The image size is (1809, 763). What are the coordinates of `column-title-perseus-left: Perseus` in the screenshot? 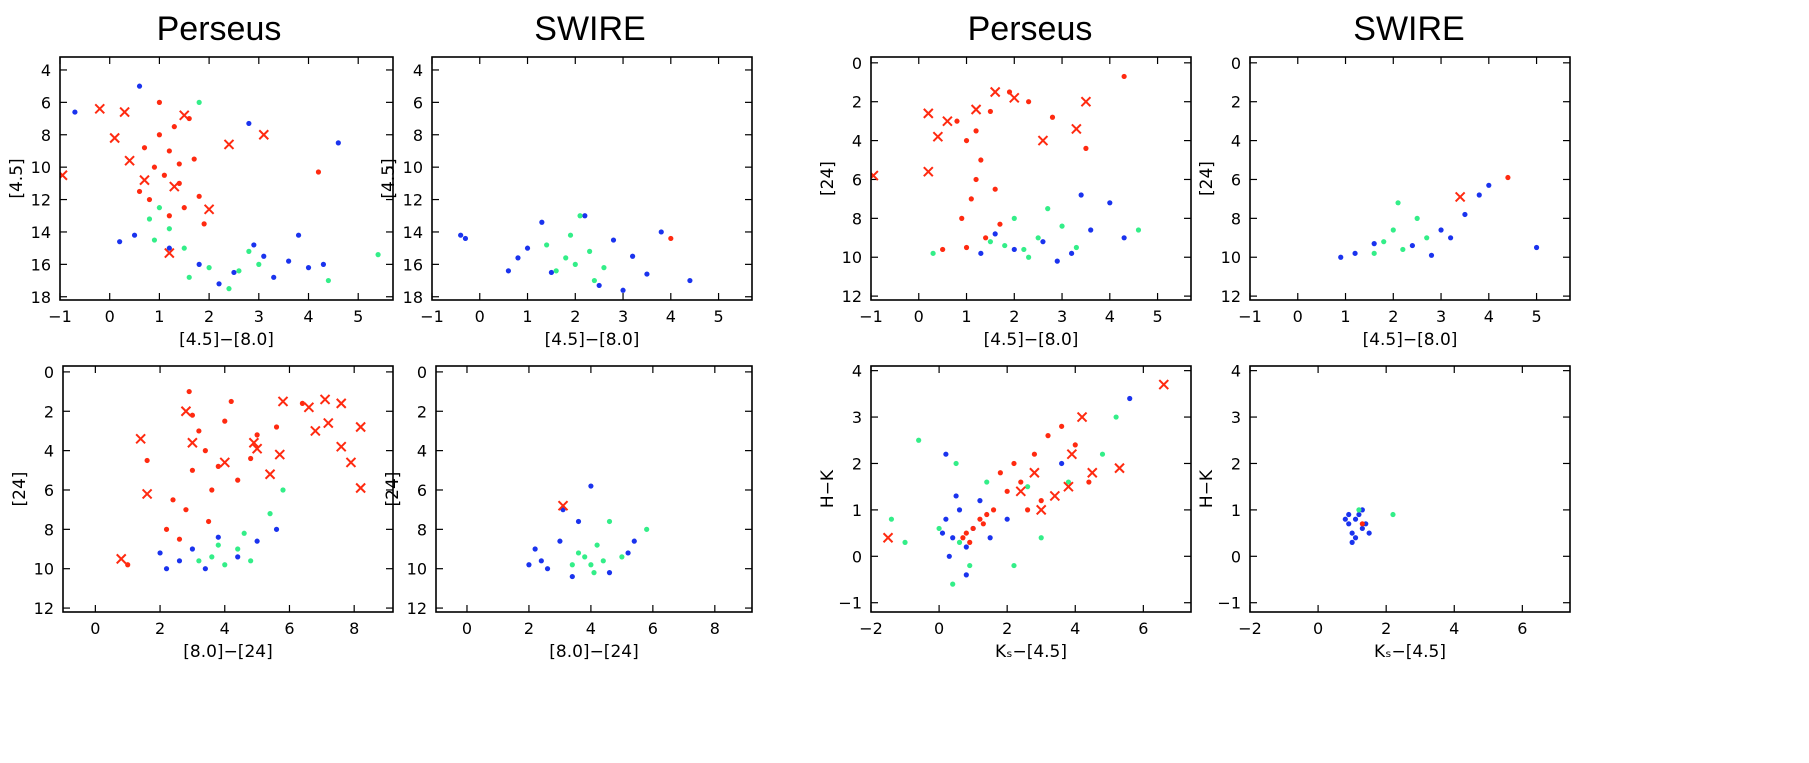 It's located at (219, 29).